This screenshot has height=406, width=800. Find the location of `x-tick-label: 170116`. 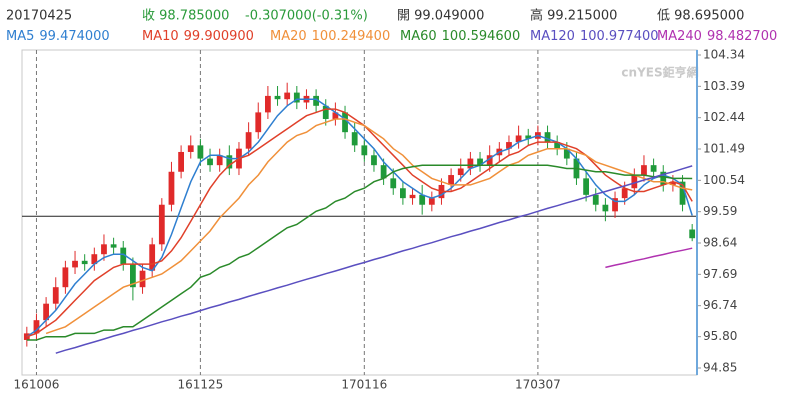

x-tick-label: 170116 is located at coordinates (364, 385).